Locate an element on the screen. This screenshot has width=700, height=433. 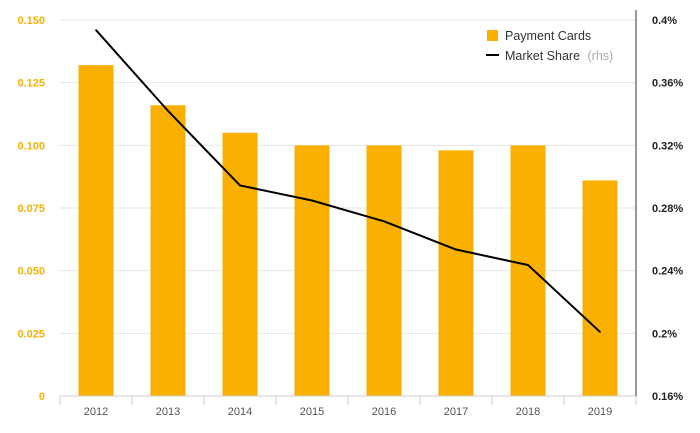
legend-label-payment-cards: Payment Cards is located at coordinates (548, 36).